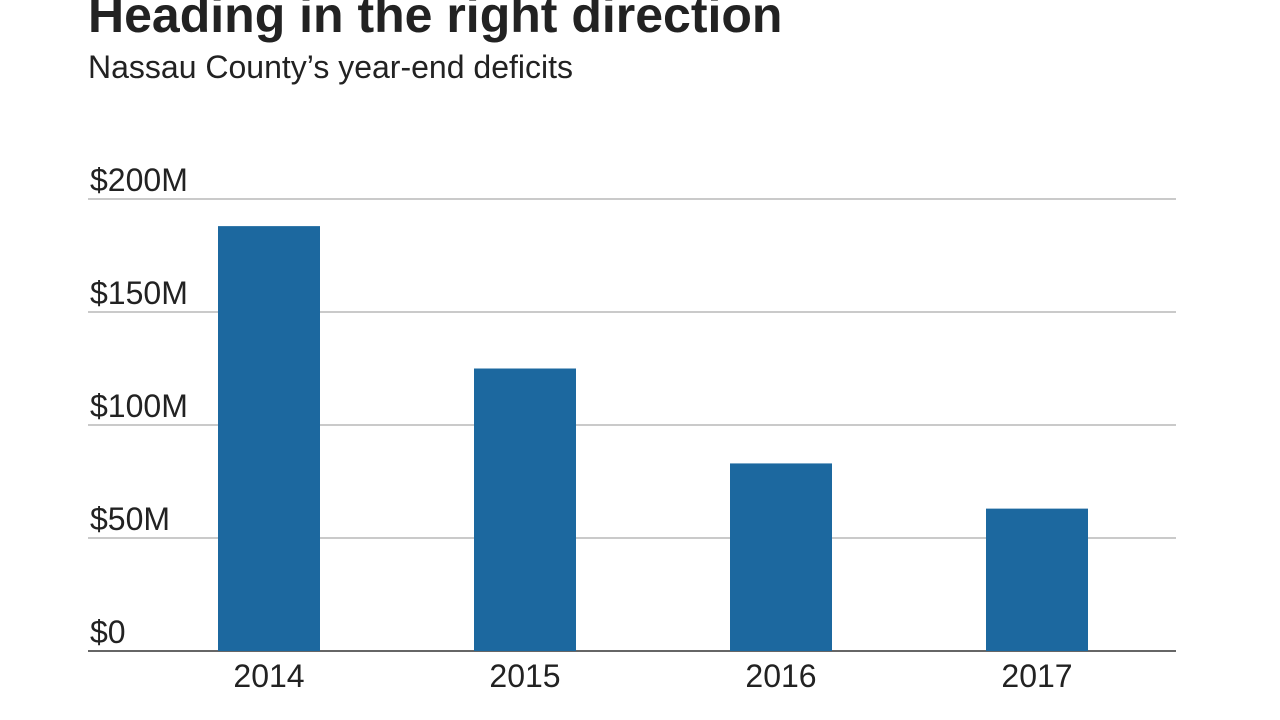 The height and width of the screenshot is (720, 1280). Describe the element at coordinates (330, 67) in the screenshot. I see `chart-subtitle: Nassau County’s year-end deficits` at that location.